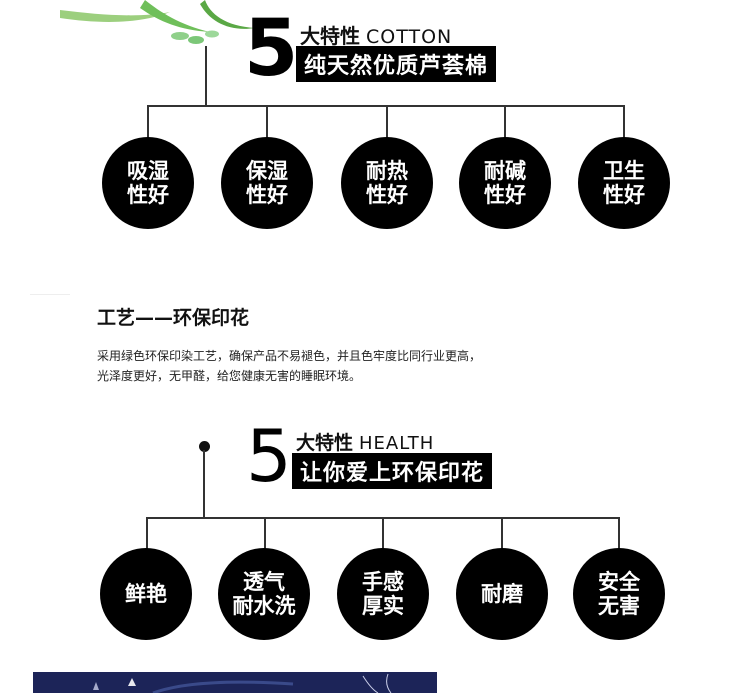 The image size is (750, 693). Describe the element at coordinates (619, 606) in the screenshot. I see `feature-label: 无害` at that location.